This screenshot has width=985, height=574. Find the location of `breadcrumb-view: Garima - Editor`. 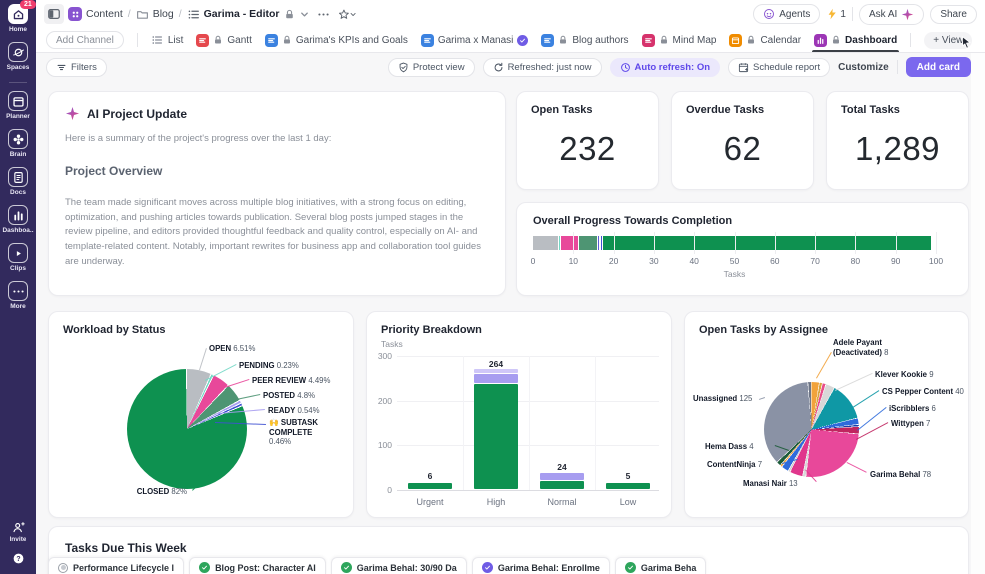

breadcrumb-view: Garima - Editor is located at coordinates (248, 14).